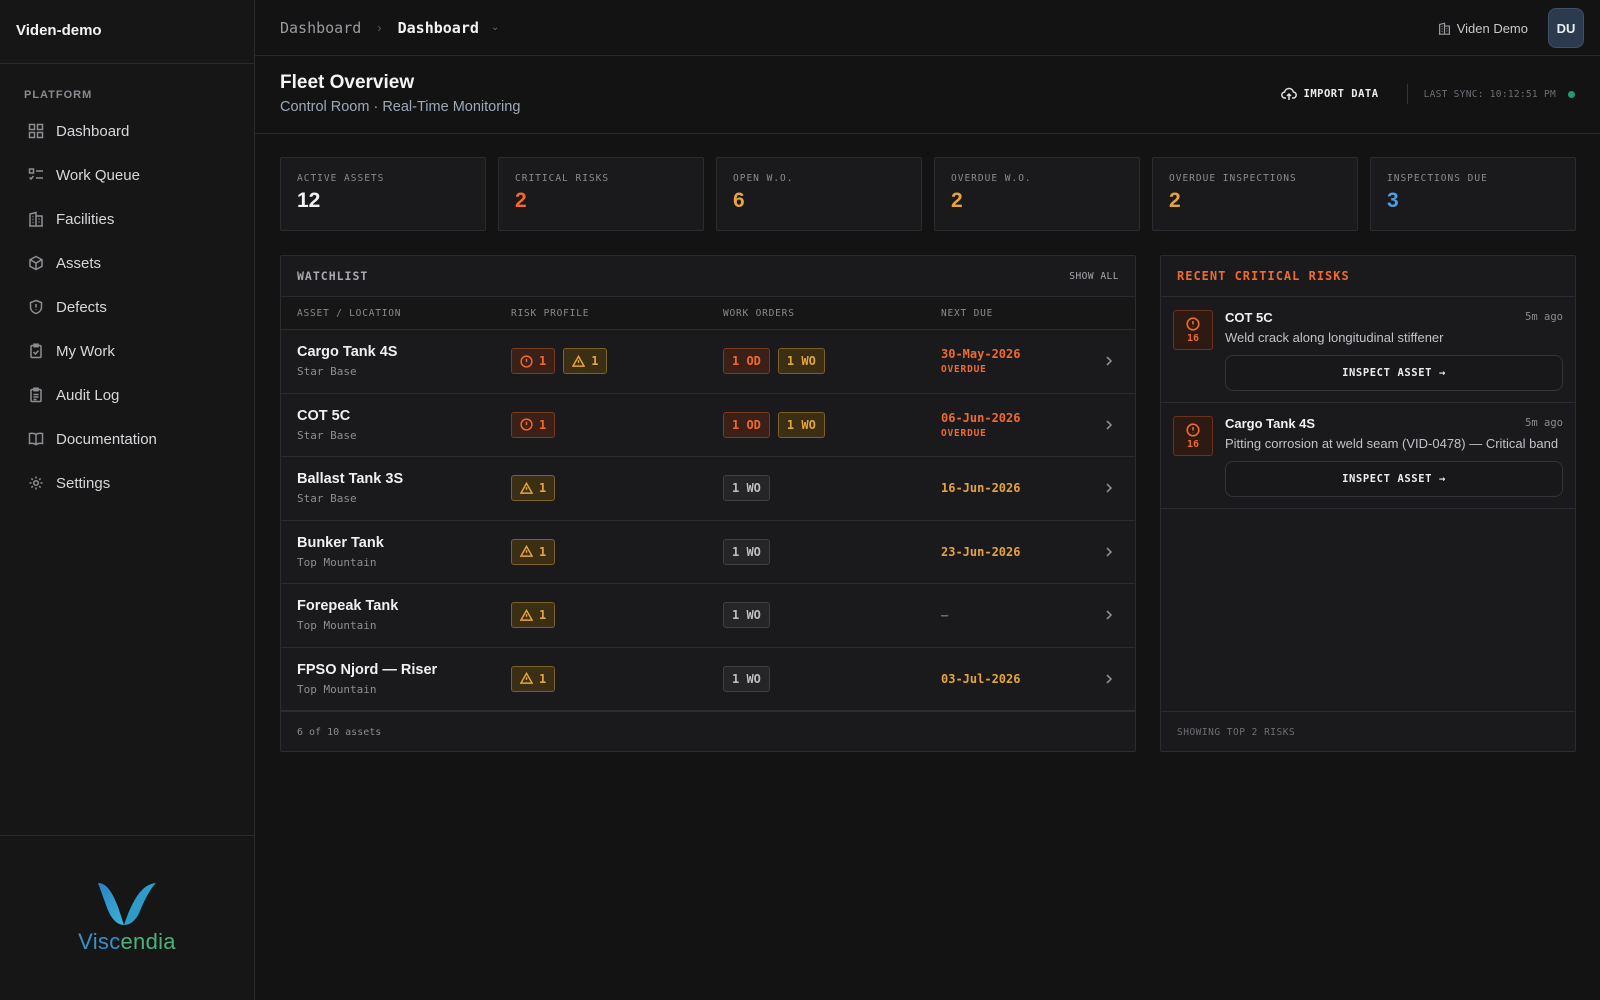  I want to click on divider, so click(1407, 94).